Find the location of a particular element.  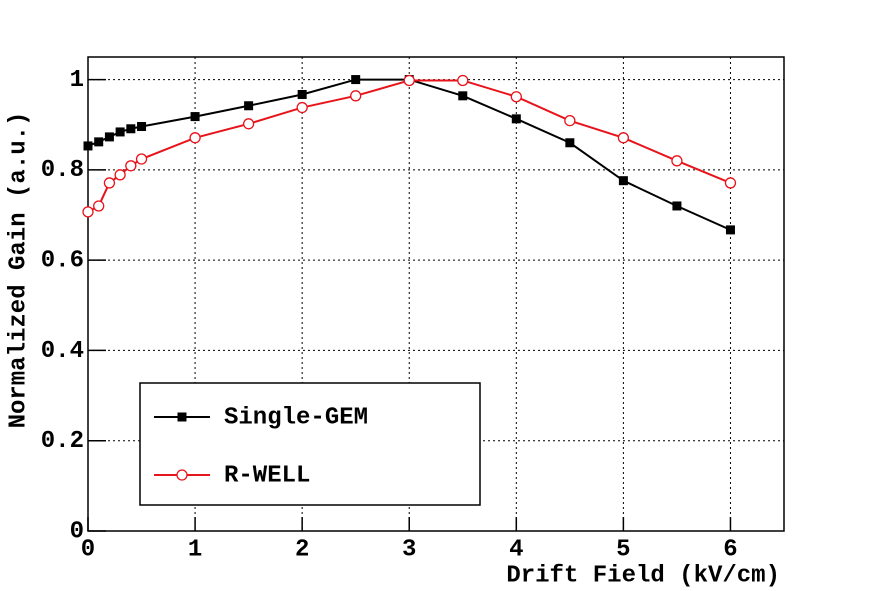

x-tick-label: 3 is located at coordinates (409, 549).